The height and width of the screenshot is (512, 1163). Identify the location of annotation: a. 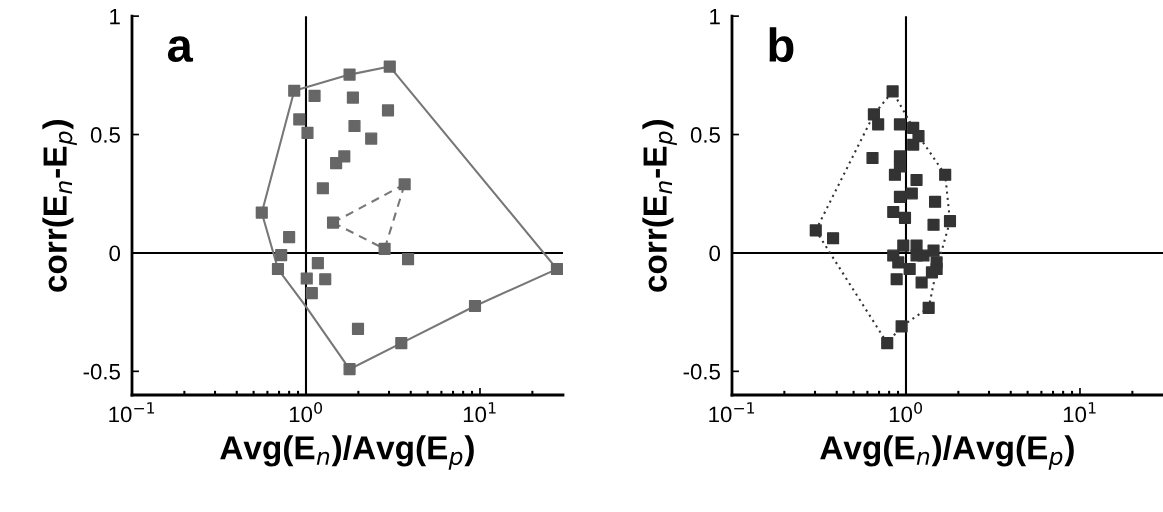
(180, 49).